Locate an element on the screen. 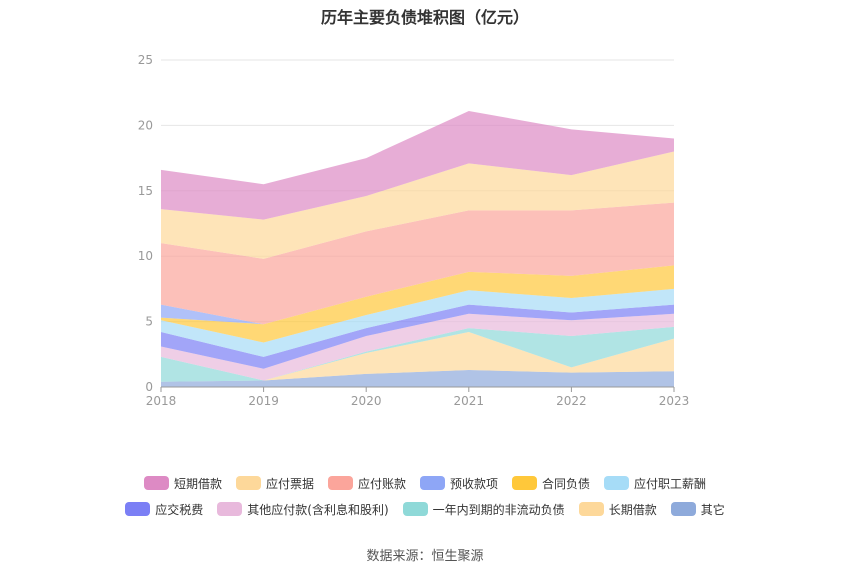 This screenshot has width=850, height=575. y-tick-label: 0 is located at coordinates (149, 387).